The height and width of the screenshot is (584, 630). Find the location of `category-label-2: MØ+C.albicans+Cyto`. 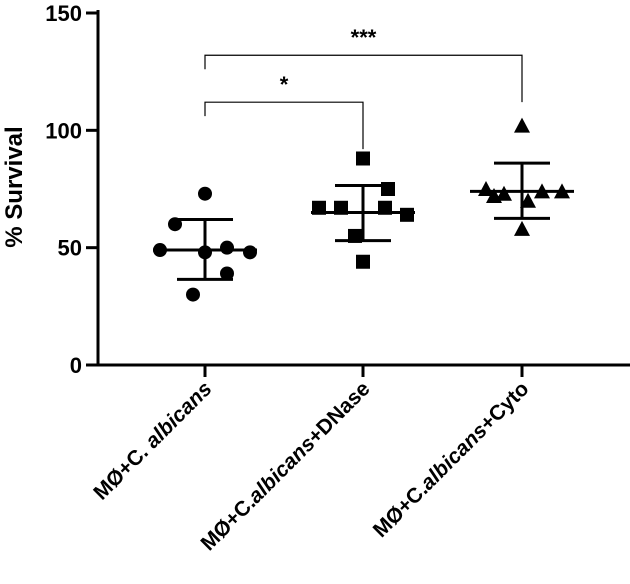

category-label-2: MØ+C.albicans+Cyto is located at coordinates (451, 459).